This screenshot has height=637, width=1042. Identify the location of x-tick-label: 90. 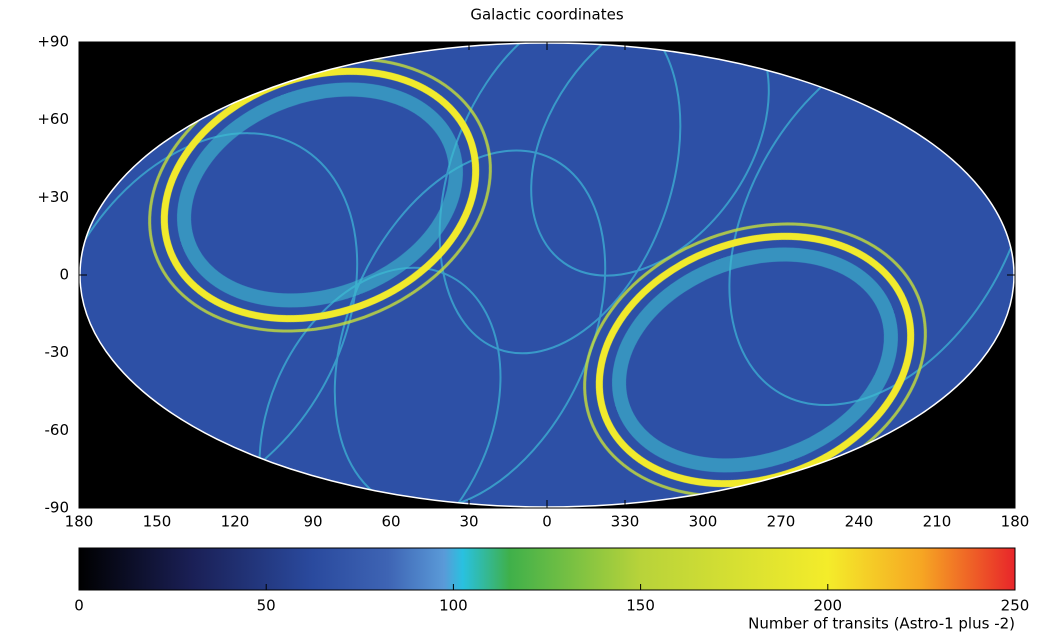
(312, 522).